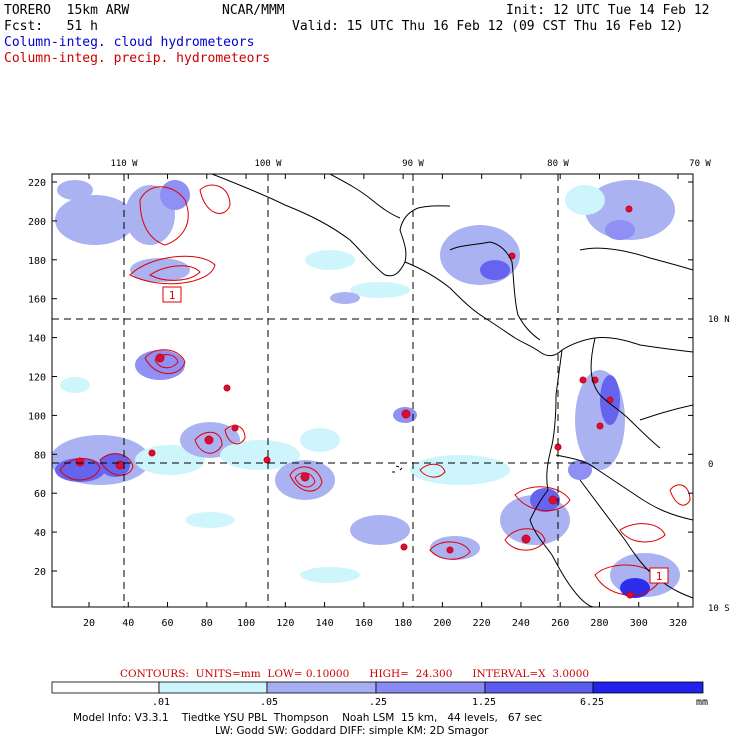  What do you see at coordinates (269, 702) in the screenshot?
I see `colorbar-label: .05` at bounding box center [269, 702].